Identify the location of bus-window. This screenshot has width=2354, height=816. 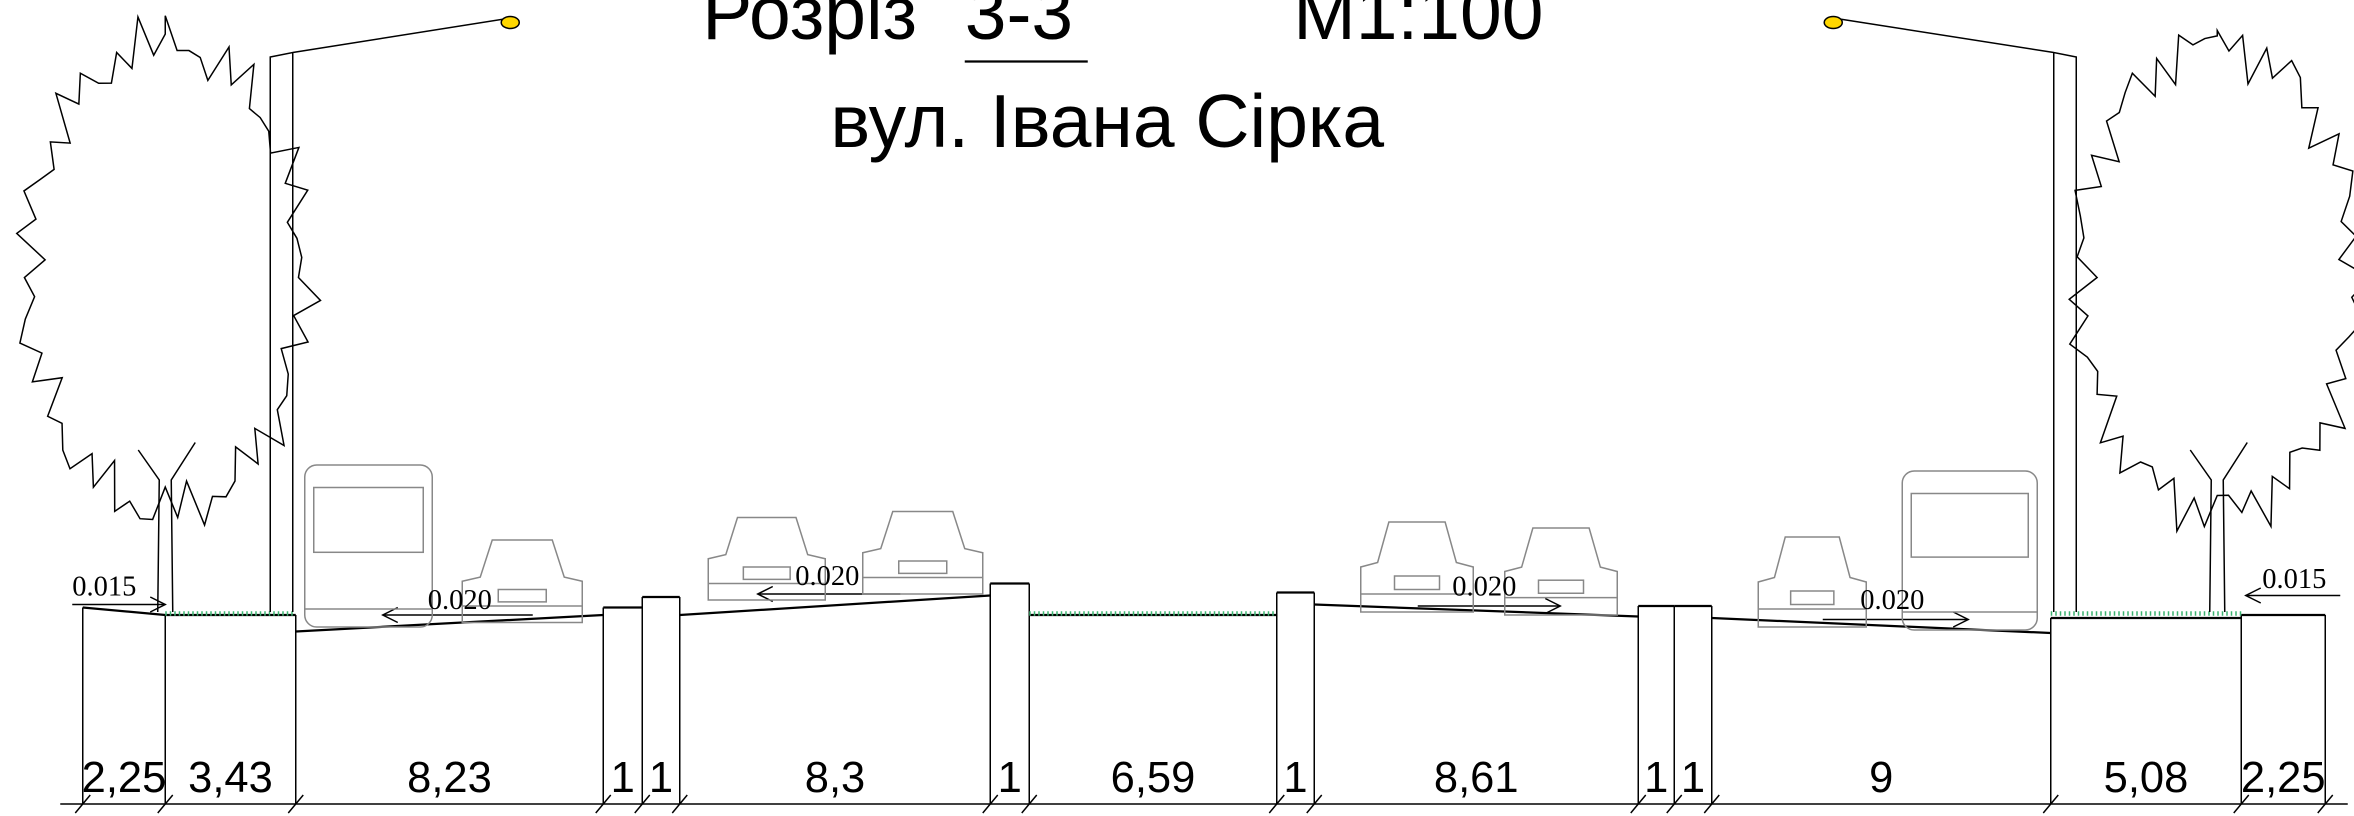
(368, 520).